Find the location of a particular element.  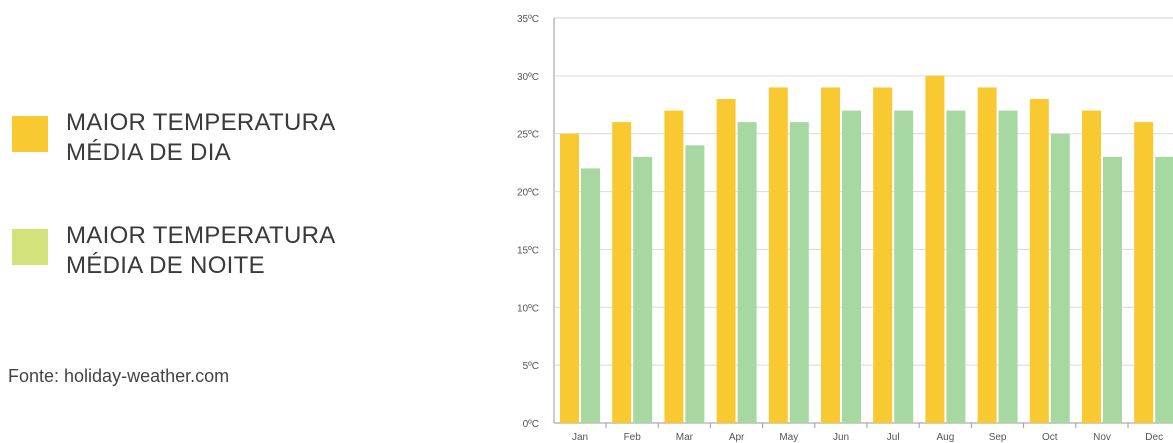

x-tick-label: Jan is located at coordinates (580, 437).